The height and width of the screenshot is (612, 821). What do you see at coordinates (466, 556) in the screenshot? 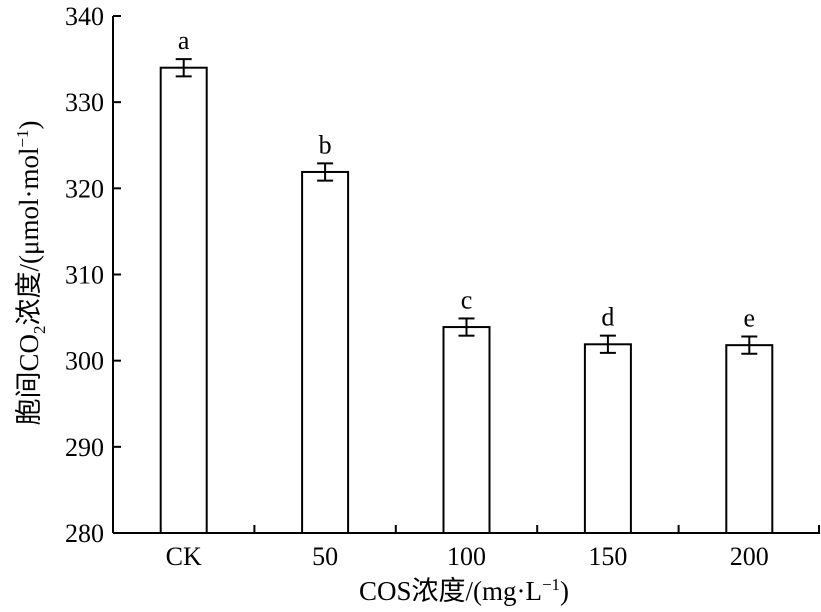
I see `x-tick-label: 100` at bounding box center [466, 556].